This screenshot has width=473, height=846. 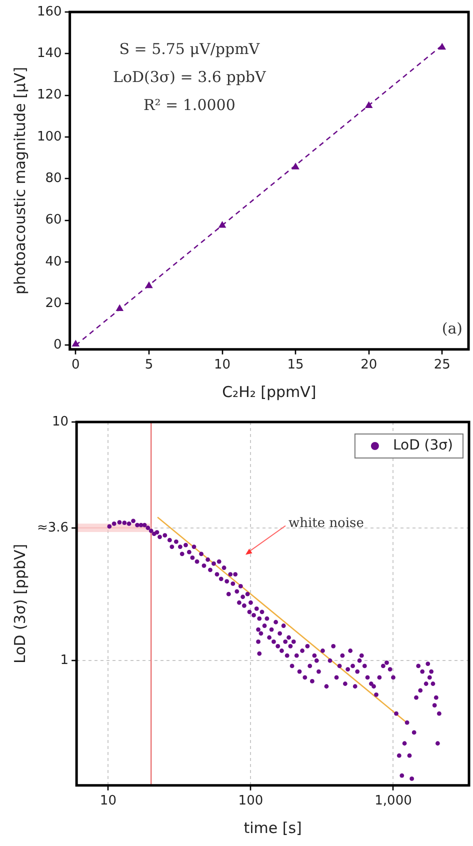 What do you see at coordinates (190, 49) in the screenshot?
I see `annotation: S = 5.75 μV/ppmV` at bounding box center [190, 49].